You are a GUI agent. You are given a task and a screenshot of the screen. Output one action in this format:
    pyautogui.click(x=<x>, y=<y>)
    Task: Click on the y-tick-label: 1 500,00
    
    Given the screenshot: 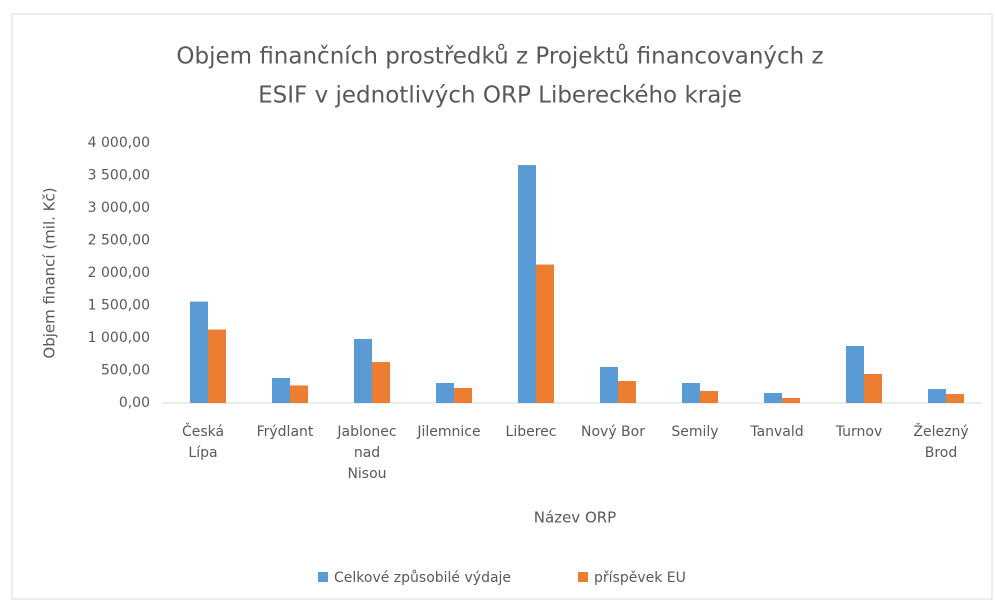 What is the action you would take?
    pyautogui.click(x=119, y=306)
    